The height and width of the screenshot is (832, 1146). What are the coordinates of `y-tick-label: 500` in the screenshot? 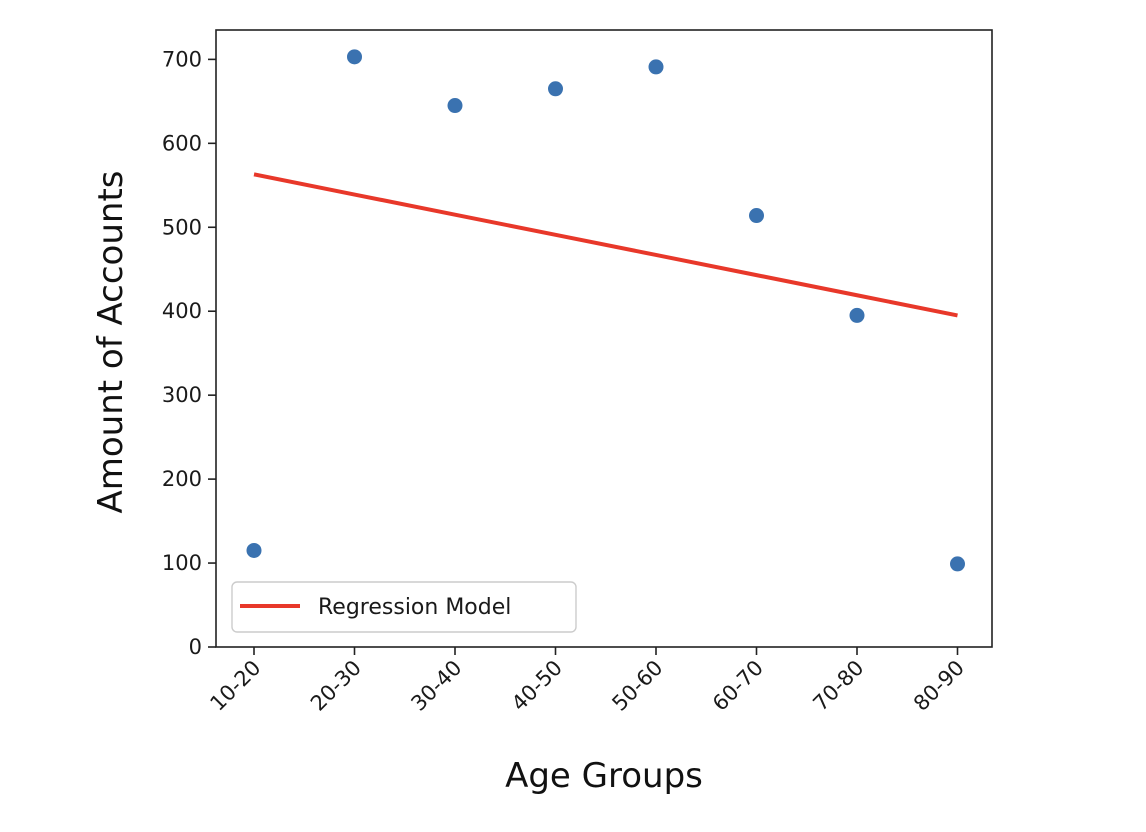 It's located at (182, 227).